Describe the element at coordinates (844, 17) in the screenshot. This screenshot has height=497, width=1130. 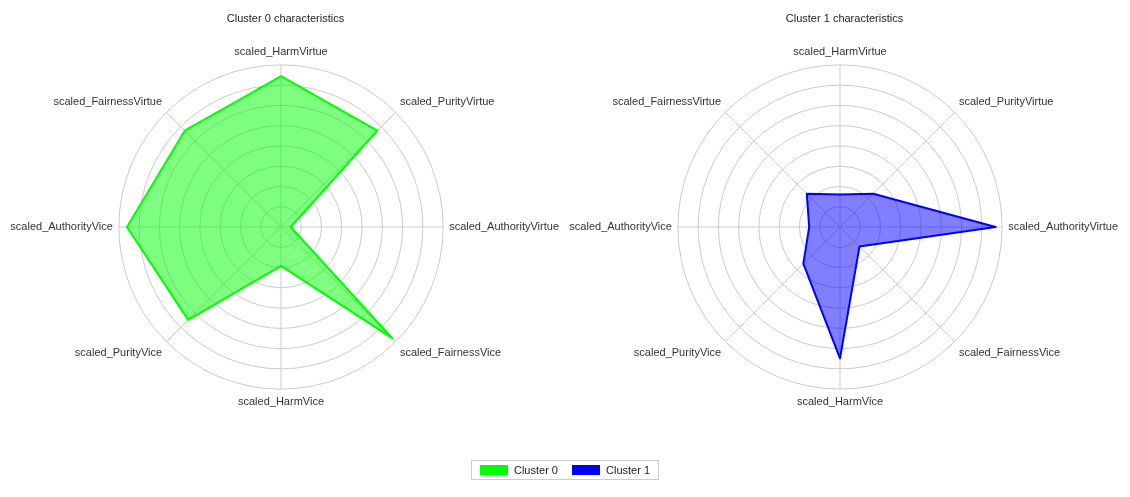
I see `chart-title: Cluster 1 characteristics` at that location.